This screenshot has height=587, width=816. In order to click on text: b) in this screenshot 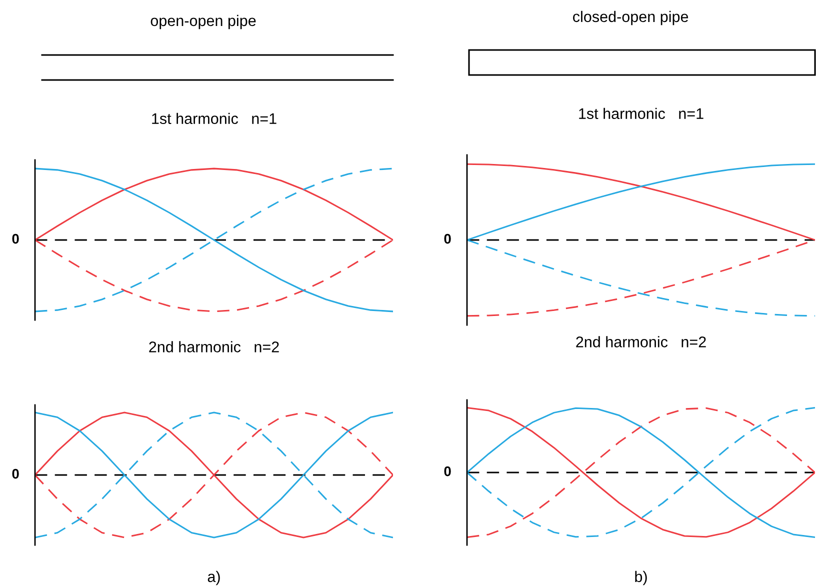, I will do `click(641, 578)`.